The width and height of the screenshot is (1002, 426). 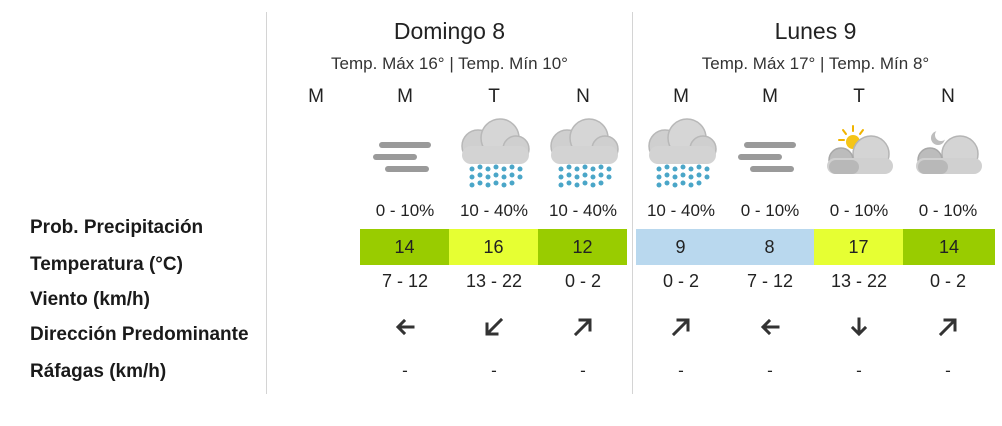 I want to click on temp-cell: 8, so click(x=769, y=247).